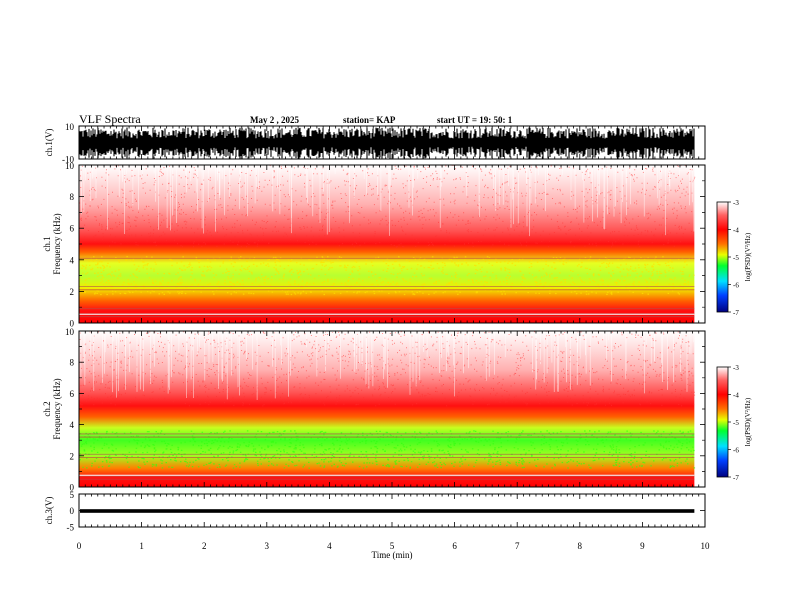  What do you see at coordinates (47, 408) in the screenshot?
I see `panel-label-ch2spec: ch.2` at bounding box center [47, 408].